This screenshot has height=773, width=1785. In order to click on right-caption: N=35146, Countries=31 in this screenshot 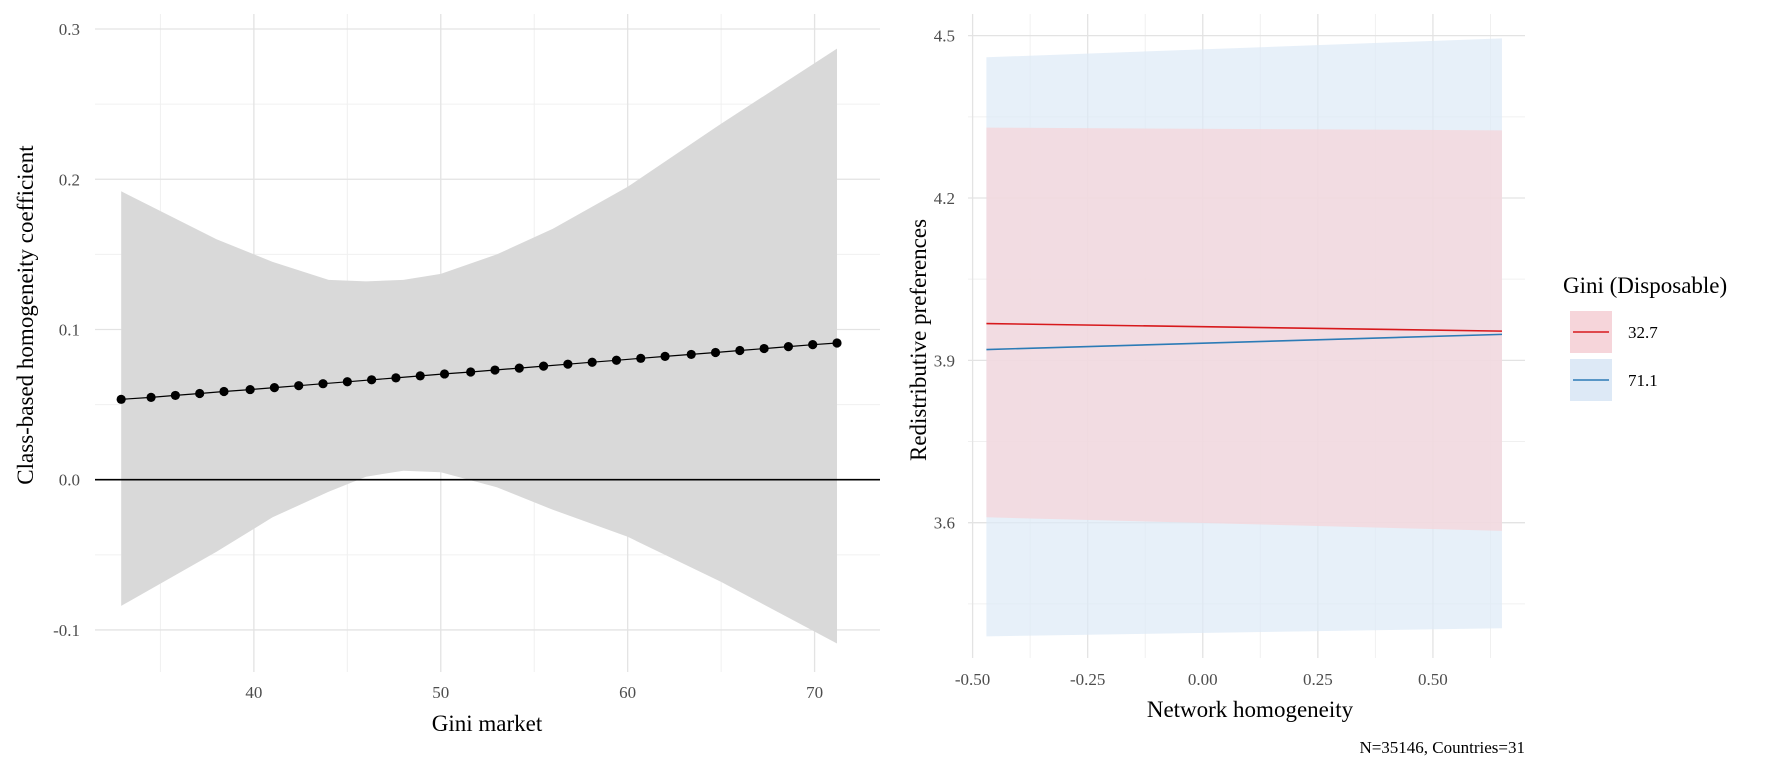, I will do `click(1442, 747)`.